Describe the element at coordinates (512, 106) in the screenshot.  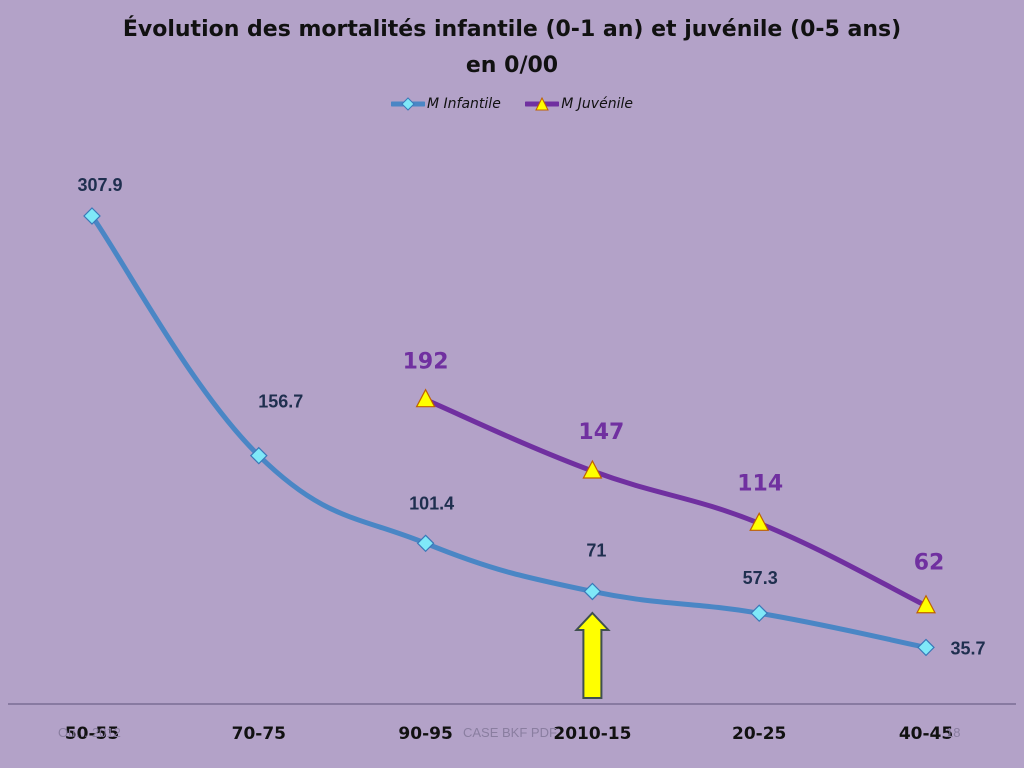
I see `chart-legend: M Infantile M Juvénile` at that location.